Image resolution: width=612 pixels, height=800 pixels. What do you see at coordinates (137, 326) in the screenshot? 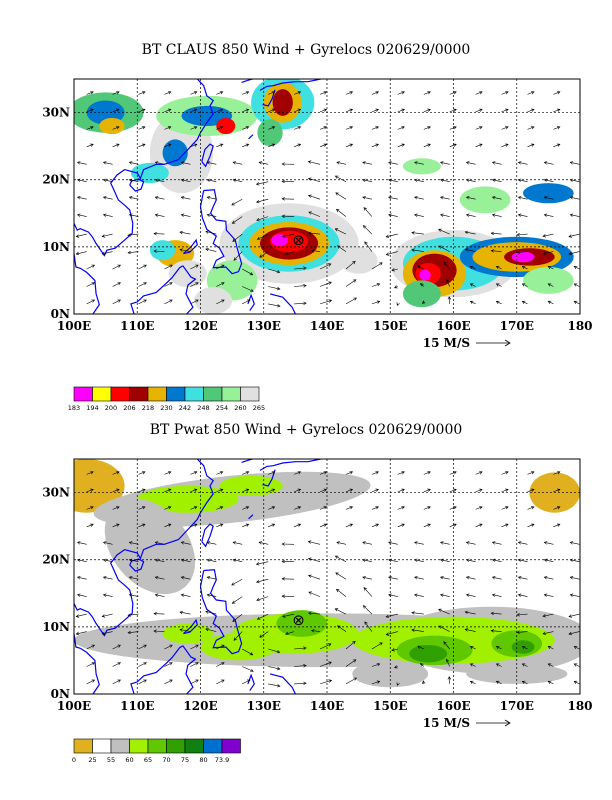
I see `x-axis-label: 110E` at bounding box center [137, 326].